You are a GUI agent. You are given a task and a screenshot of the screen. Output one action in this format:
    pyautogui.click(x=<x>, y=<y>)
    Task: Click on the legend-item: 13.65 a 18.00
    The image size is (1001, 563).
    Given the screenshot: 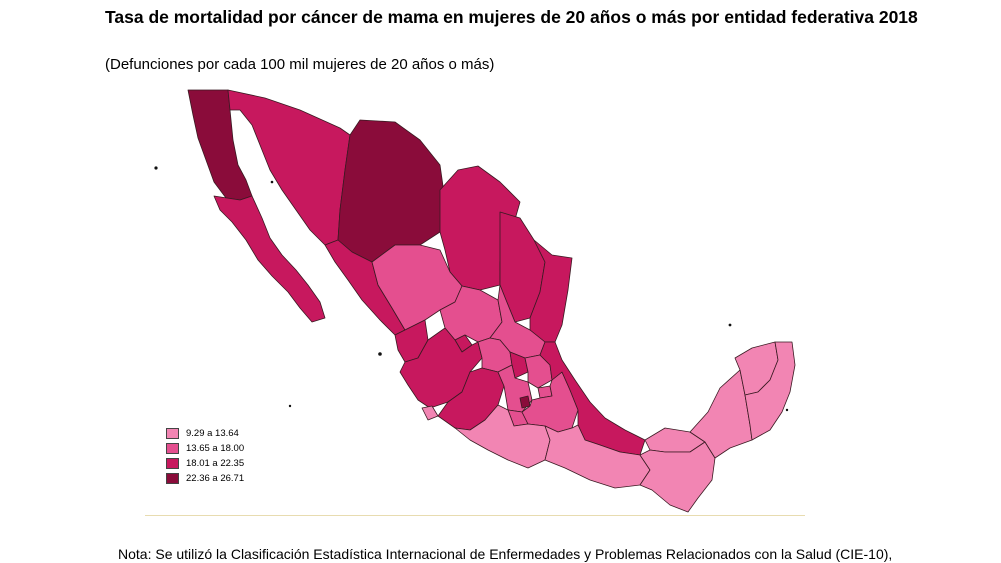 What is the action you would take?
    pyautogui.click(x=205, y=448)
    